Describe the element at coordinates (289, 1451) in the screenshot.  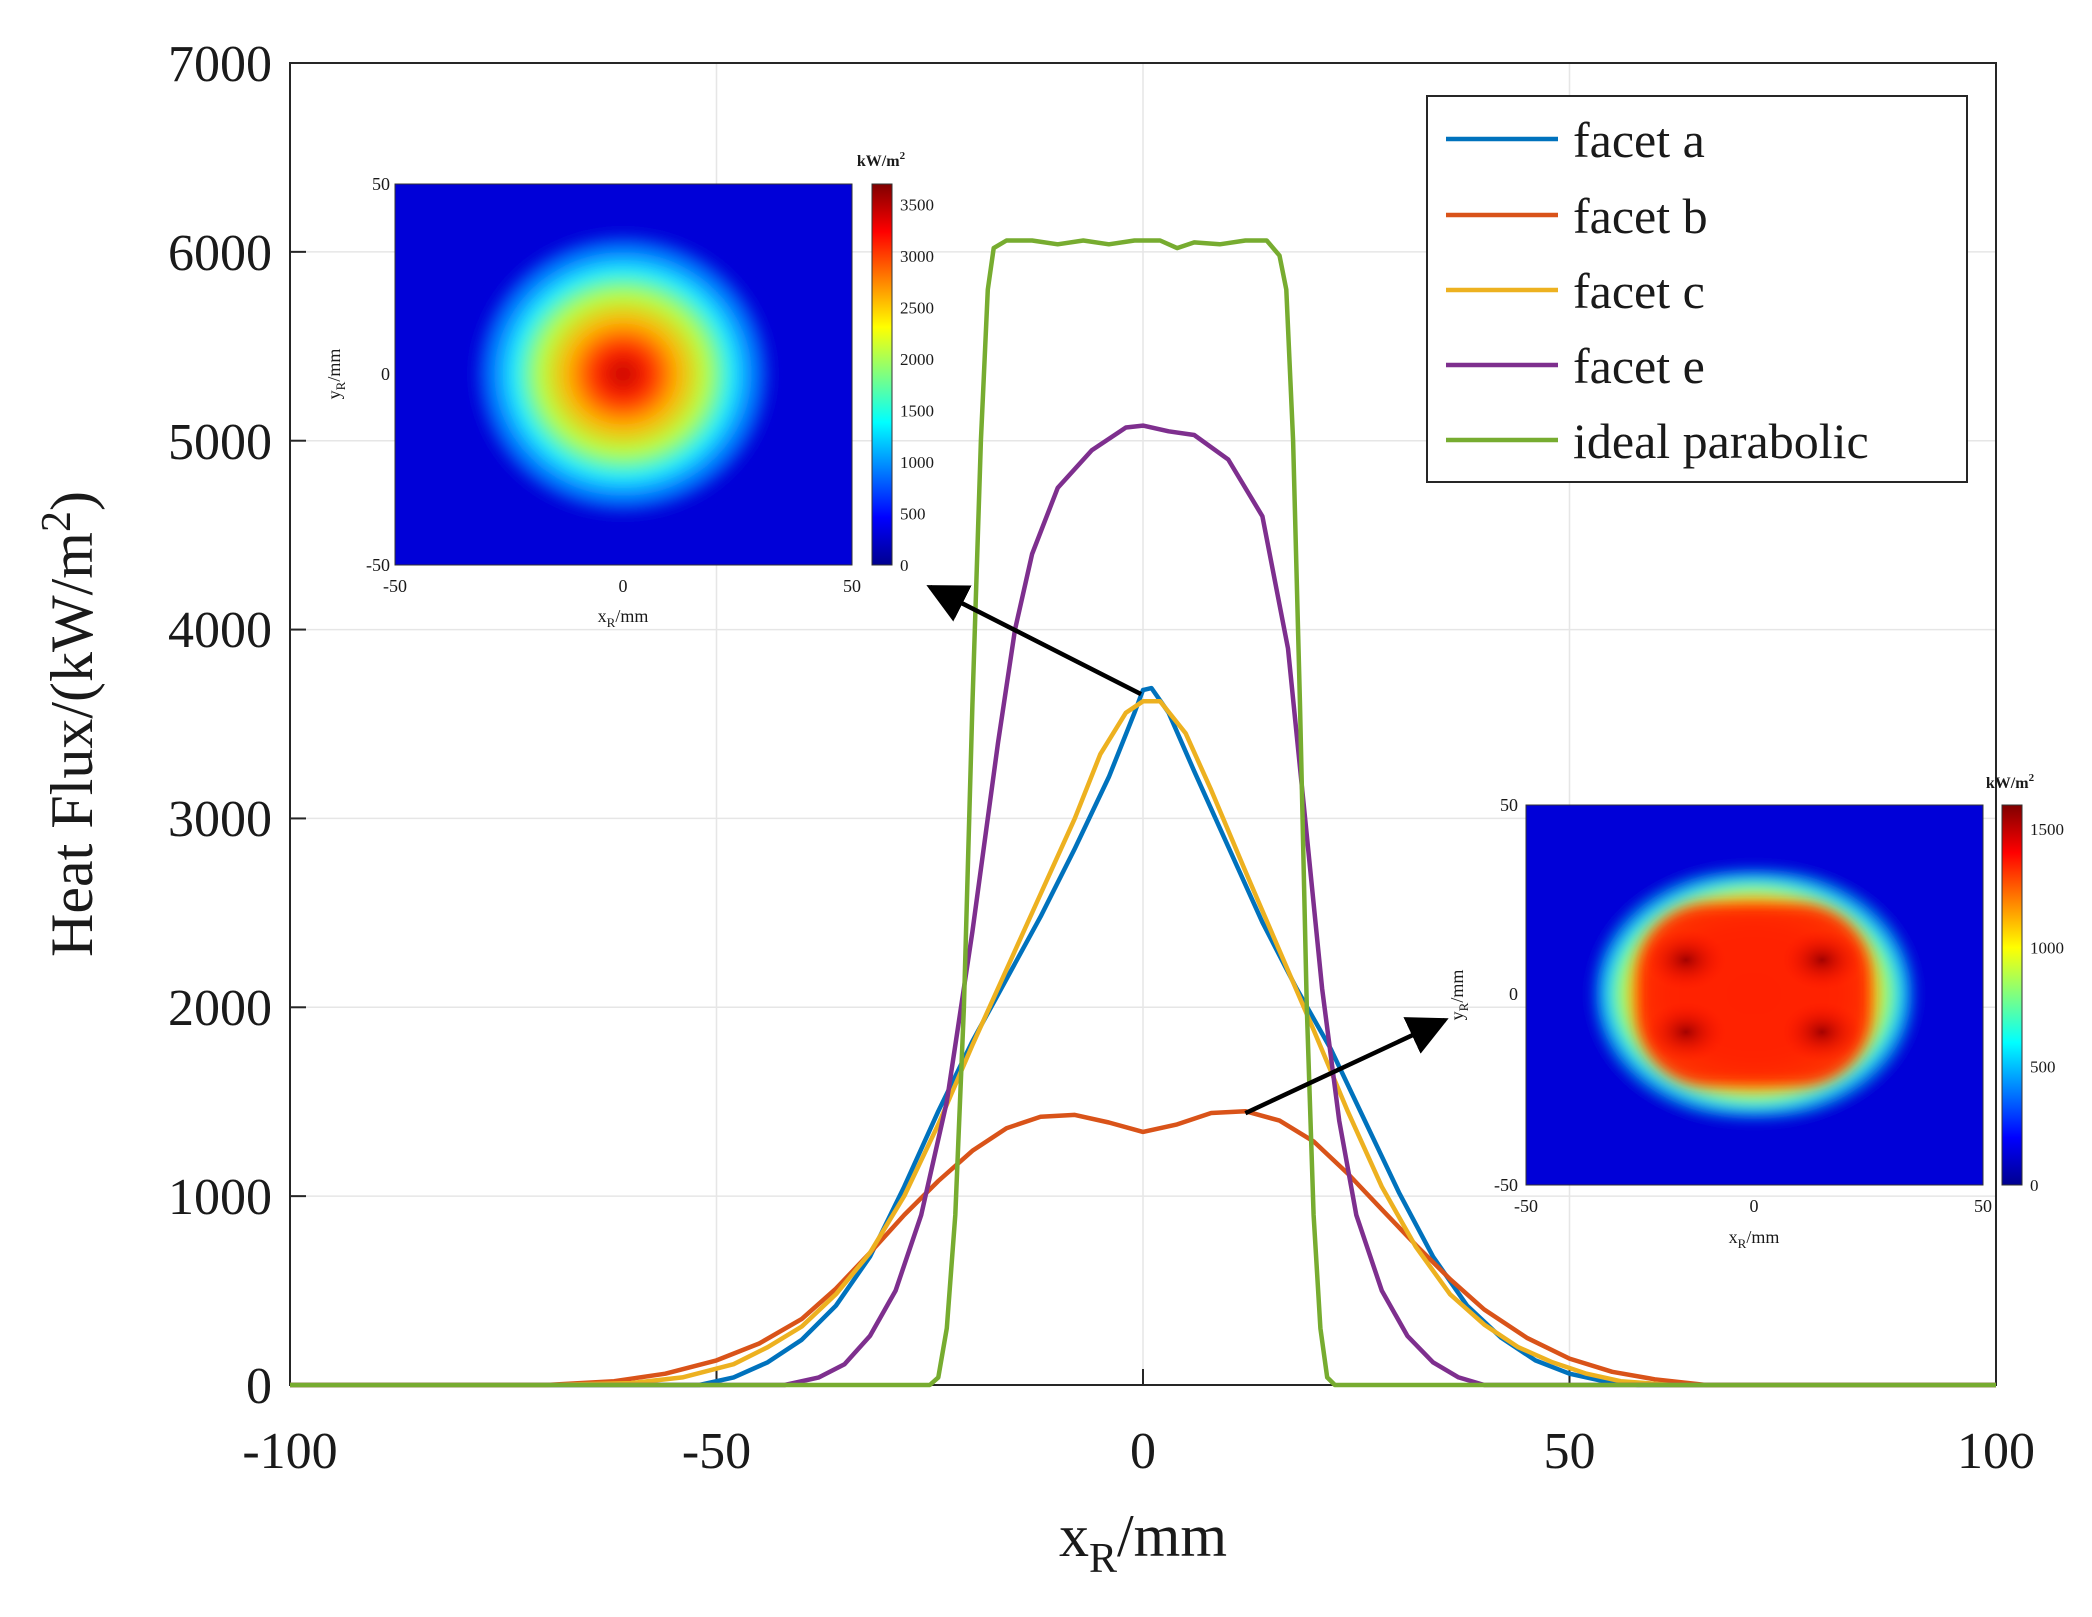
I see `x-tick-label: -100` at that location.